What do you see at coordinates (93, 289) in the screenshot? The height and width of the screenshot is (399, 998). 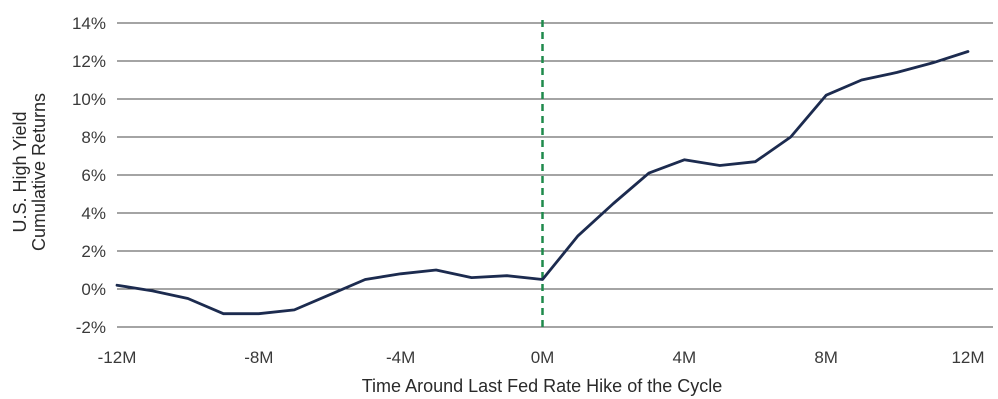 I see `y-tick-label: 0%` at bounding box center [93, 289].